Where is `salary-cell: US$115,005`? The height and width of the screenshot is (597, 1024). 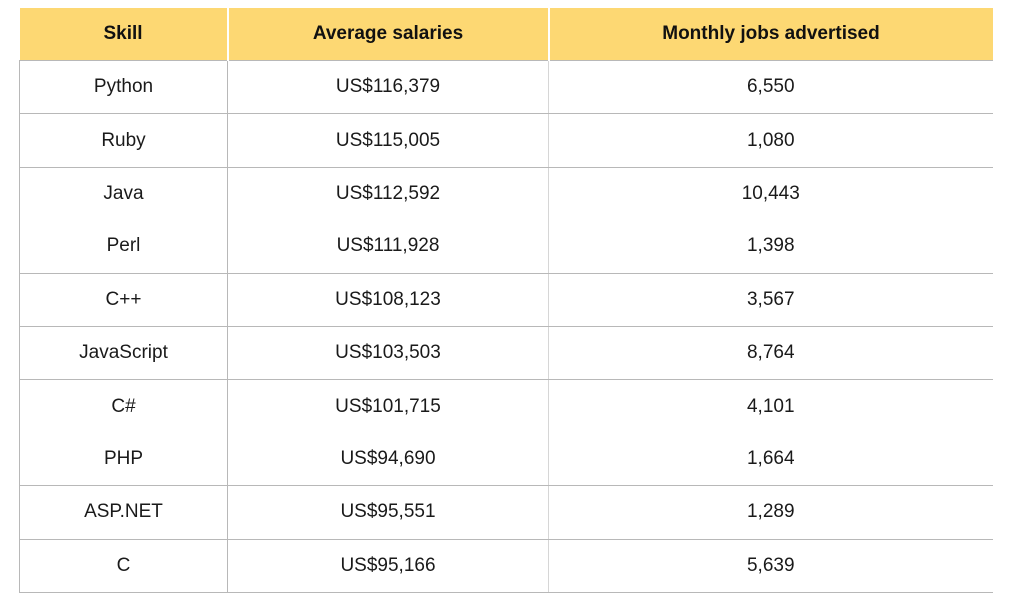 salary-cell: US$115,005 is located at coordinates (388, 140).